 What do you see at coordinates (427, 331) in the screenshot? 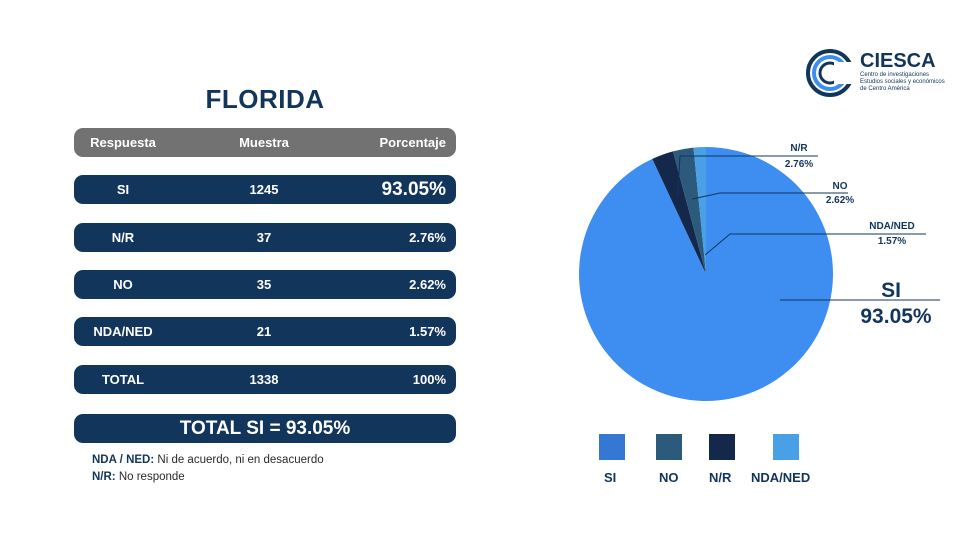
I see `row-porcentaje: 1.57%` at bounding box center [427, 331].